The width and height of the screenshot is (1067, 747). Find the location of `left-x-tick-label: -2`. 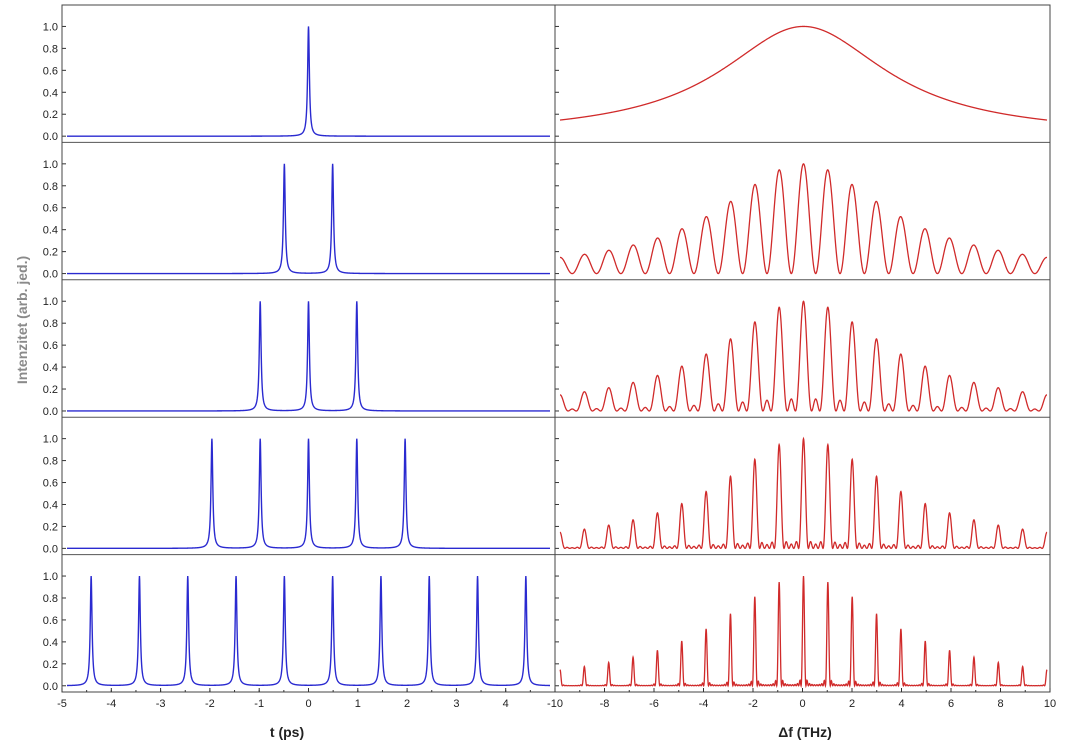

left-x-tick-label: -2 is located at coordinates (210, 704).